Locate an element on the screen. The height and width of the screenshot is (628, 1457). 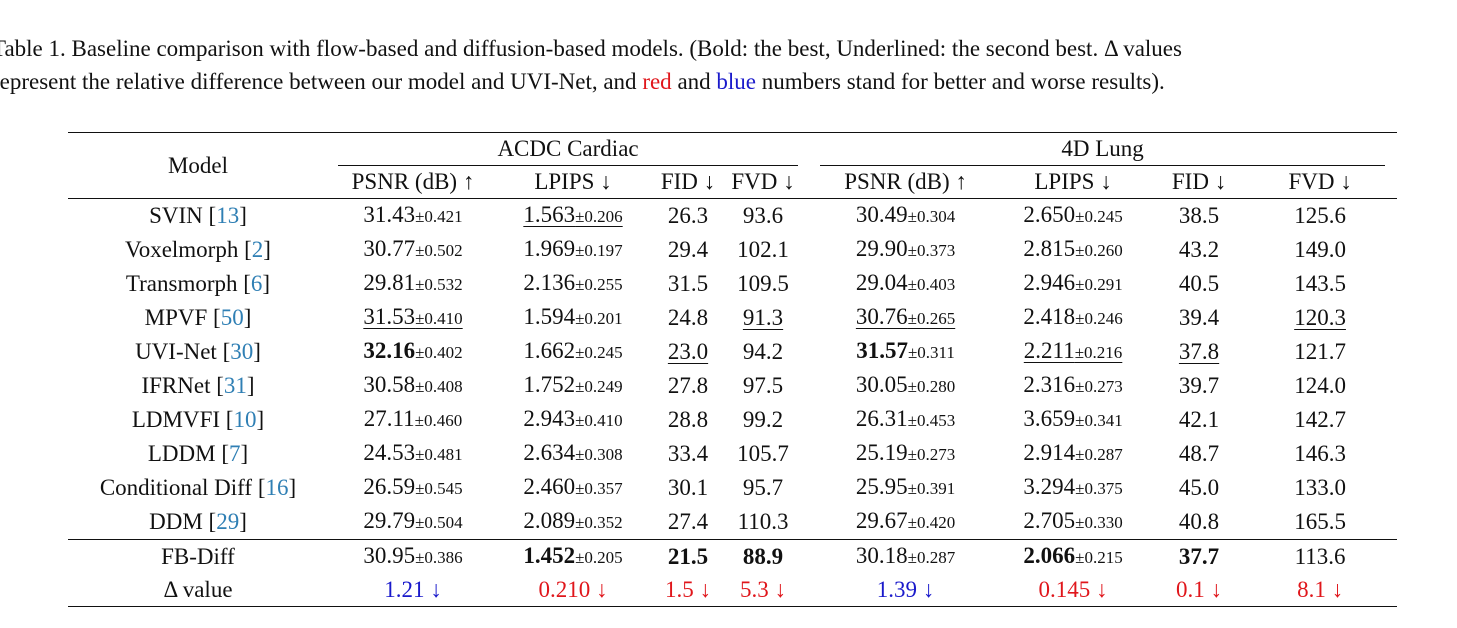
cell-value: 30.95±0.386 is located at coordinates (412, 555).